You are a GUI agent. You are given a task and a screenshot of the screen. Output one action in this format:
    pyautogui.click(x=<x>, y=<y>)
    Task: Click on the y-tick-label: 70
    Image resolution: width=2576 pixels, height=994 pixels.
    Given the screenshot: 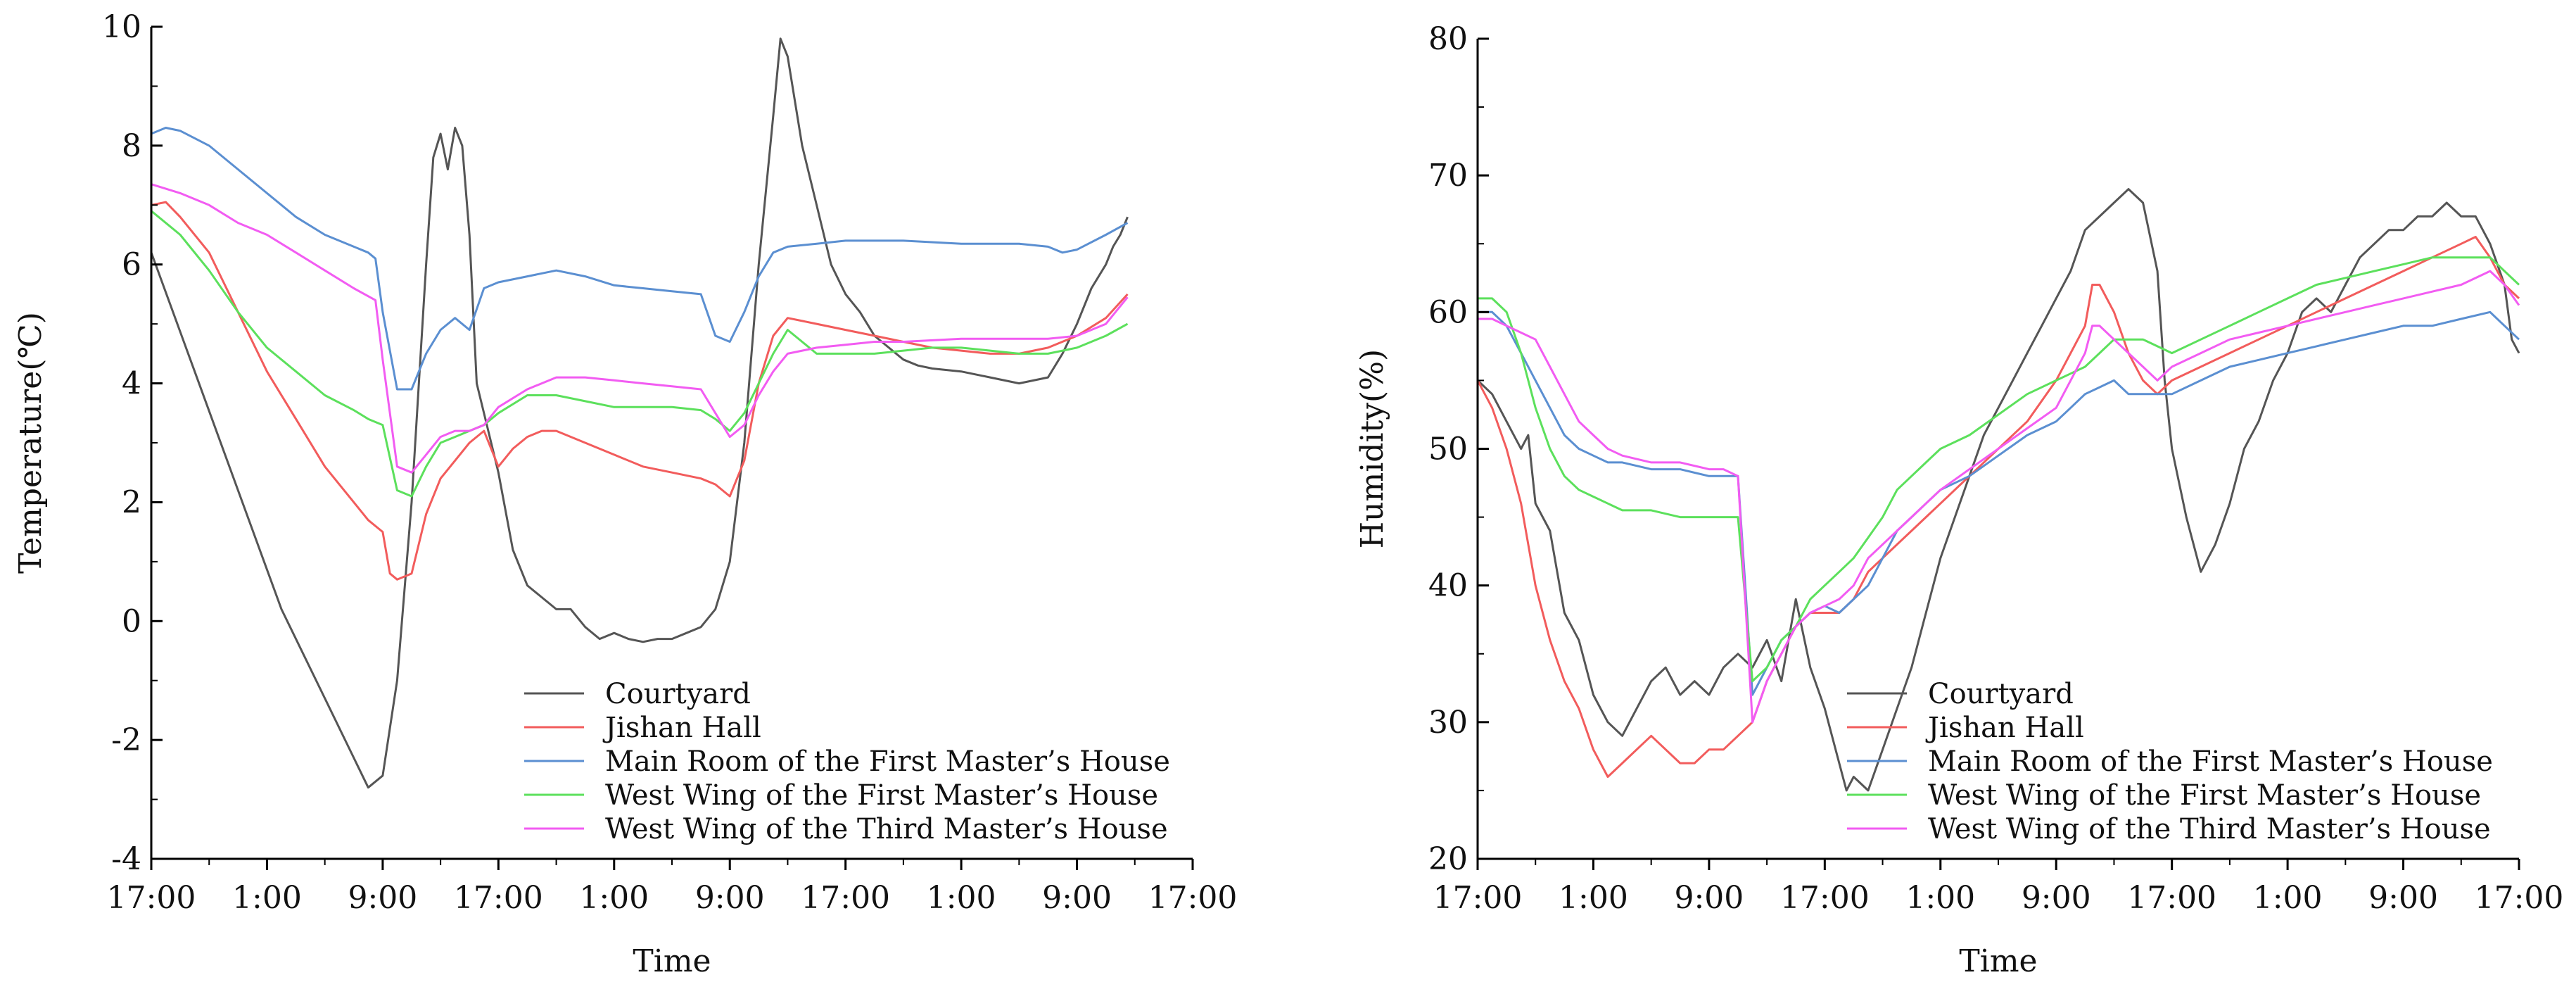 What is the action you would take?
    pyautogui.click(x=1448, y=176)
    